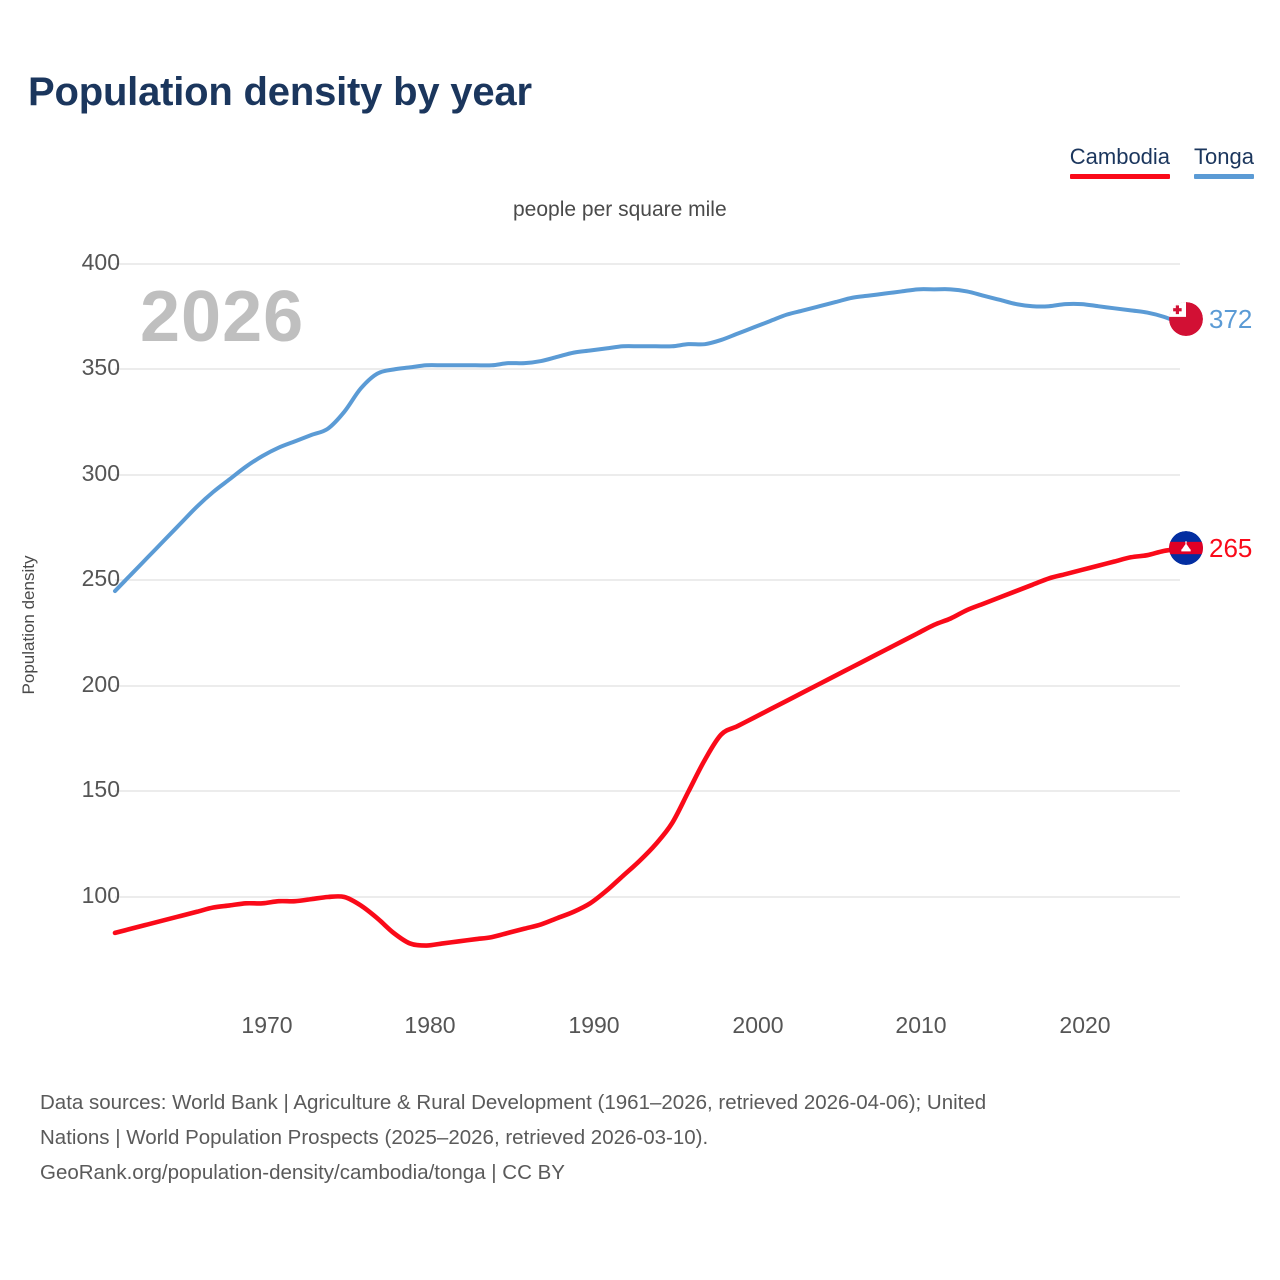 The image size is (1280, 1280). Describe the element at coordinates (100, 789) in the screenshot. I see `y-tick-150: 150` at that location.